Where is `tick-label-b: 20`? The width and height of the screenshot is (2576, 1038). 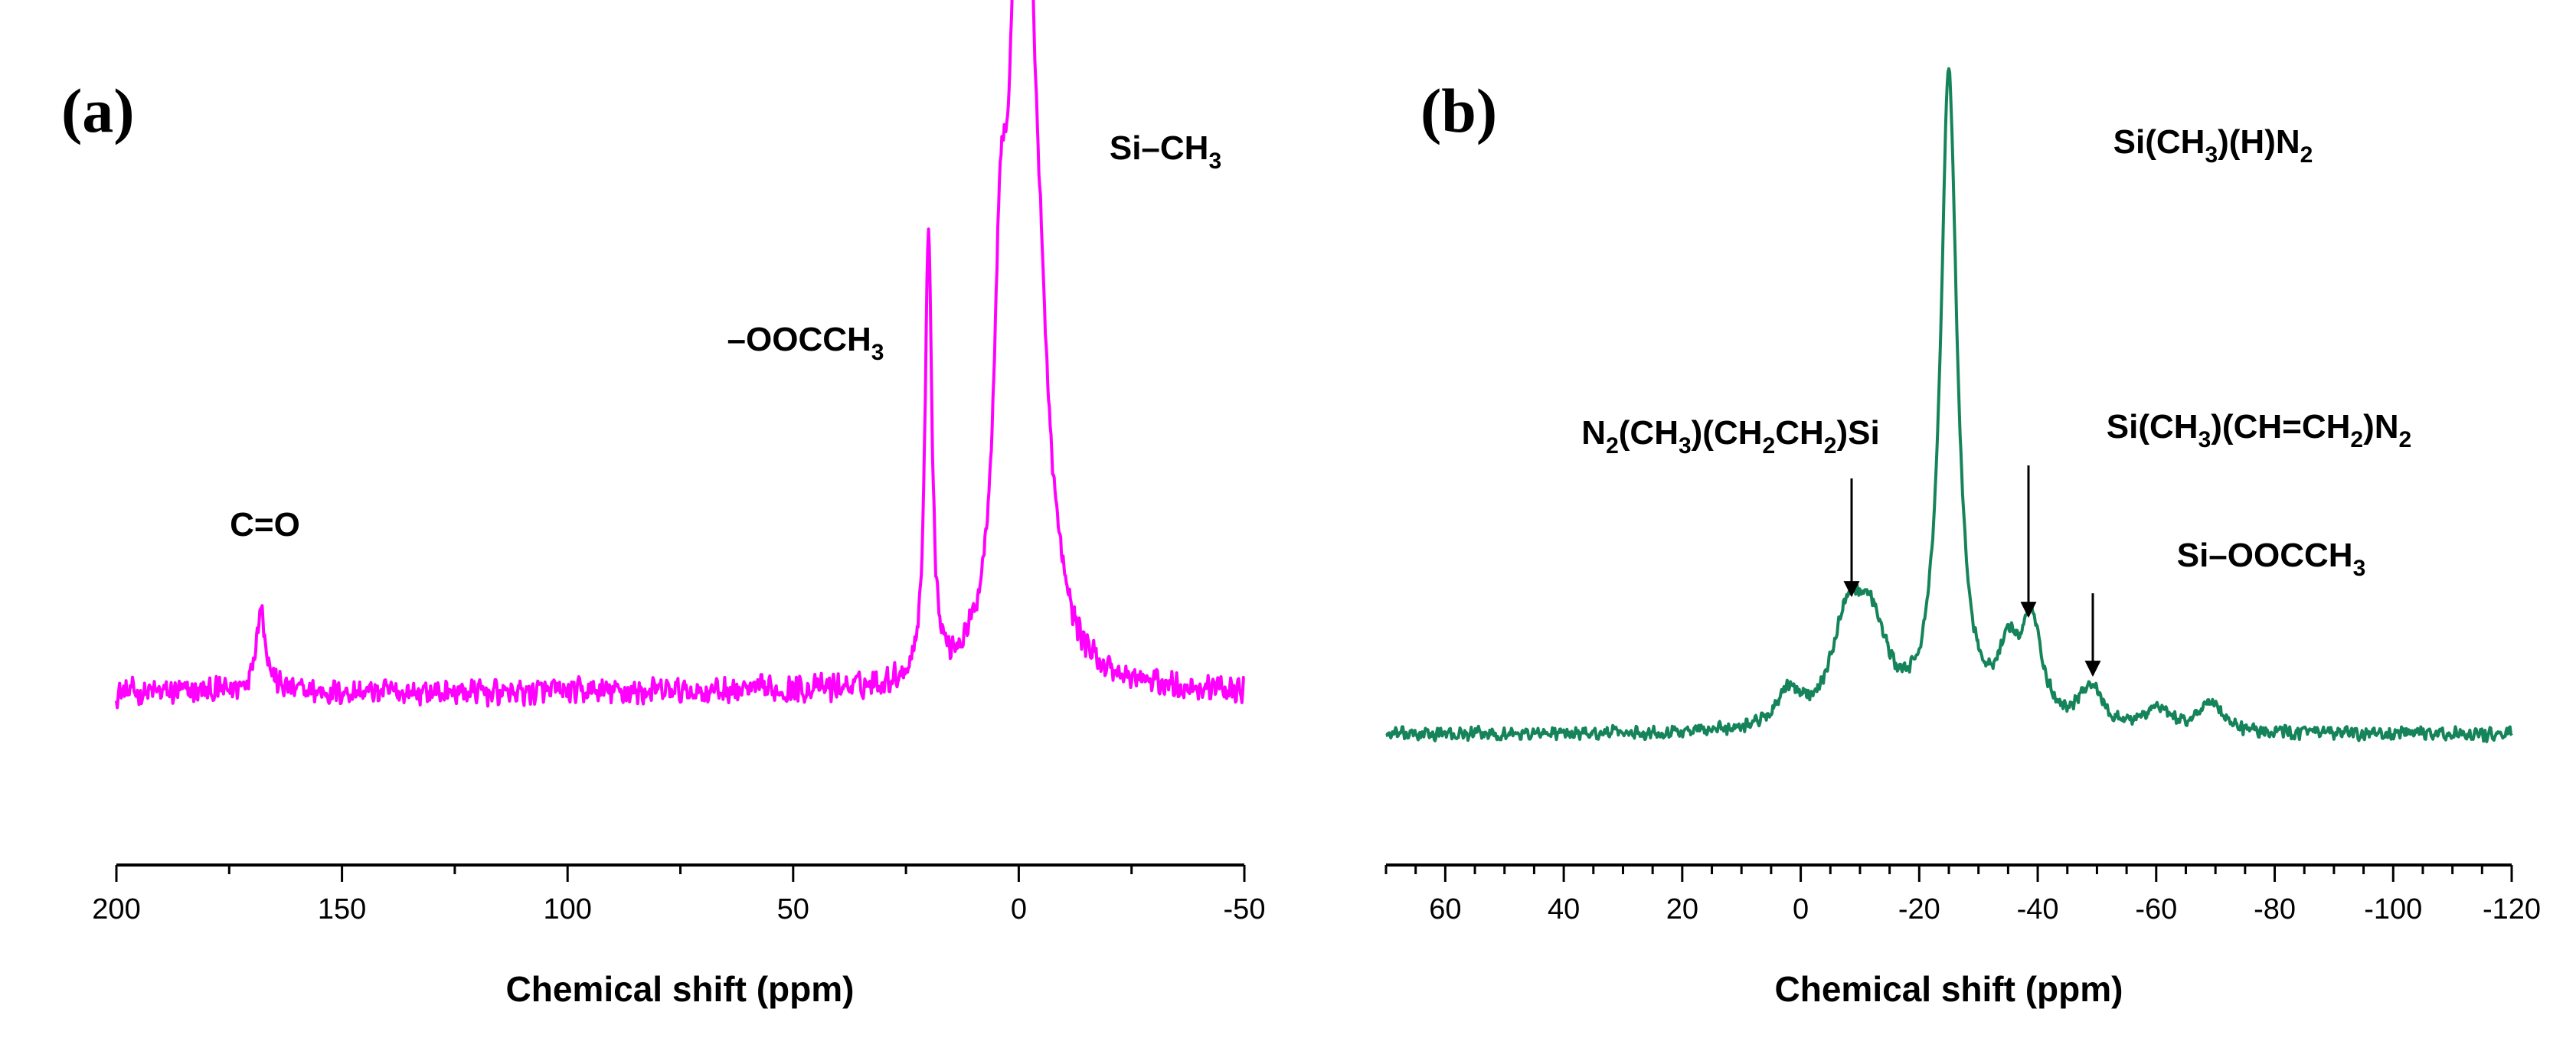 tick-label-b: 20 is located at coordinates (1682, 909).